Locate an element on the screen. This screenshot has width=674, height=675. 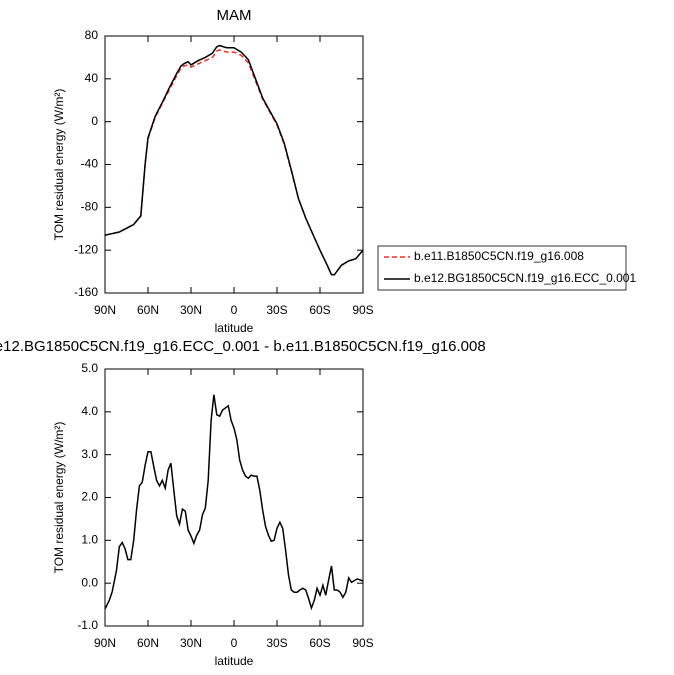
y-tick-label: 0 is located at coordinates (94, 121).